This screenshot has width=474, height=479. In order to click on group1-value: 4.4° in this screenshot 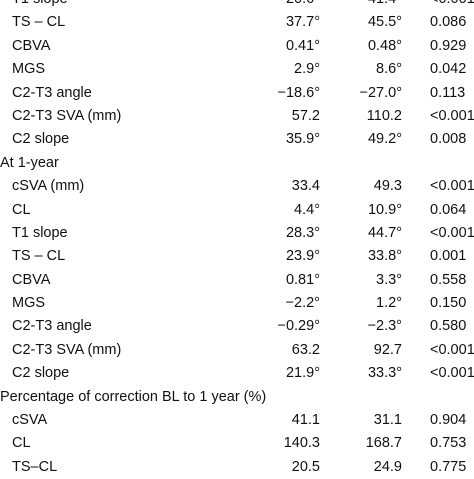, I will do `click(307, 209)`.